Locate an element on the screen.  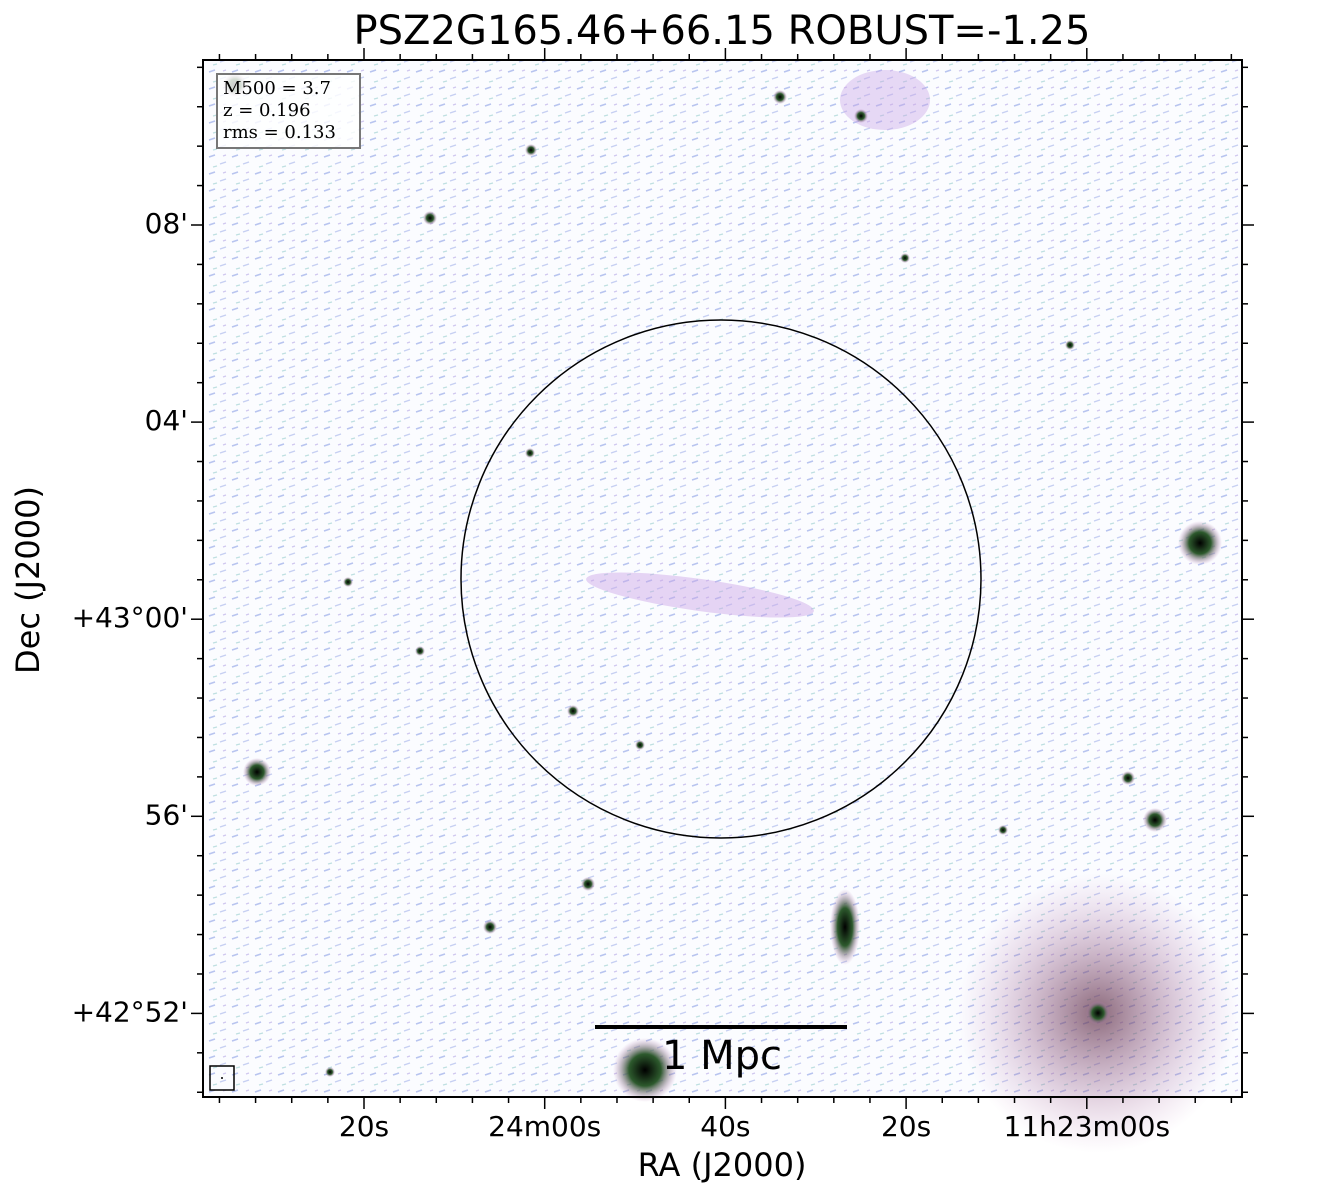
y-tick-label: 56' is located at coordinates (166, 814).